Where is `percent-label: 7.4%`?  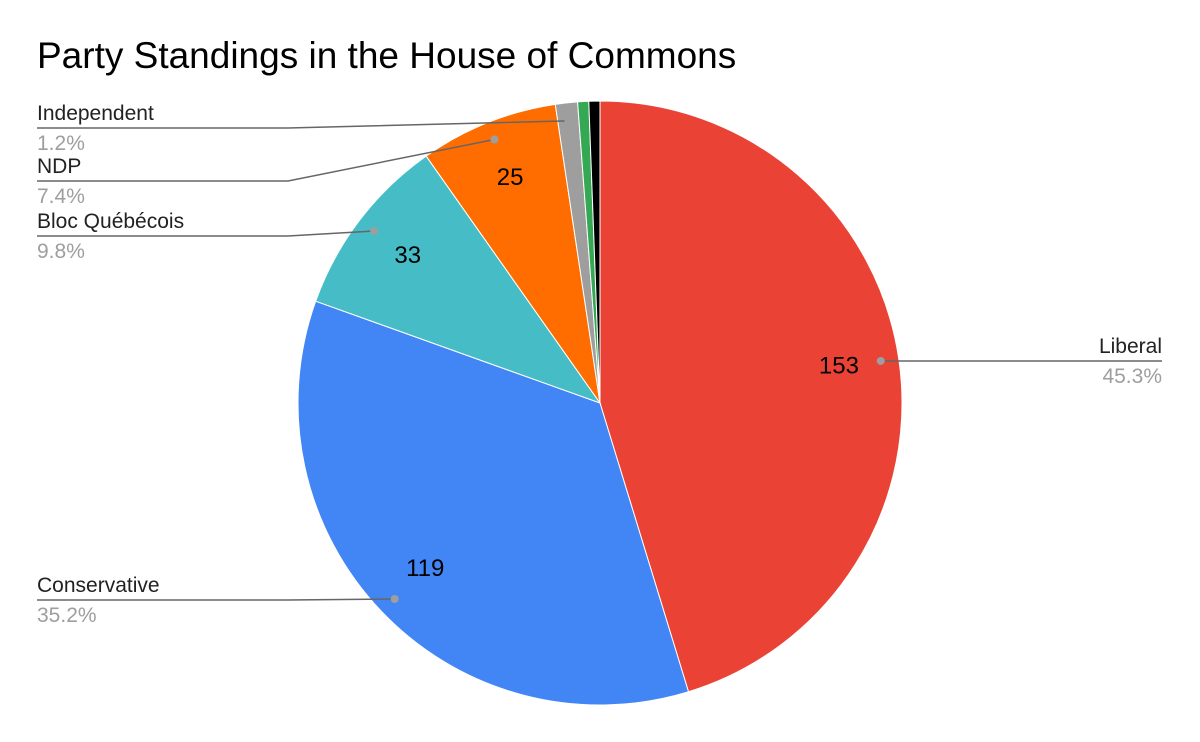 percent-label: 7.4% is located at coordinates (61, 196).